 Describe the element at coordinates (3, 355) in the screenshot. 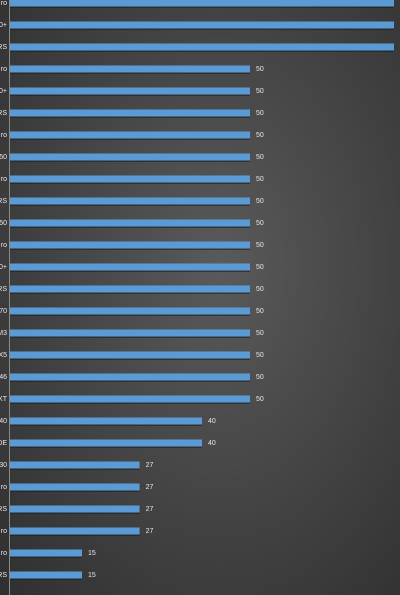

I see `category-label: X5` at that location.